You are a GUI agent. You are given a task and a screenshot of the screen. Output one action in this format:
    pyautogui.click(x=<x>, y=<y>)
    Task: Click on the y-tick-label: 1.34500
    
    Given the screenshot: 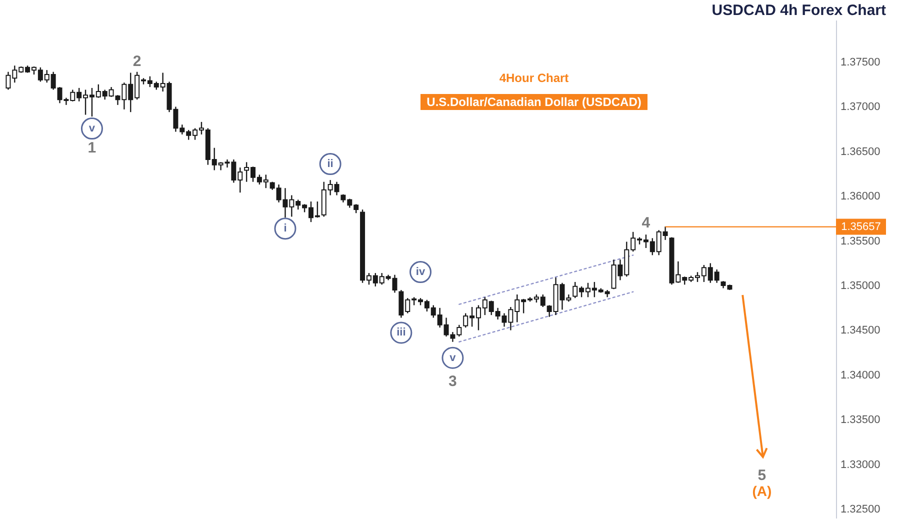 What is the action you would take?
    pyautogui.click(x=860, y=330)
    